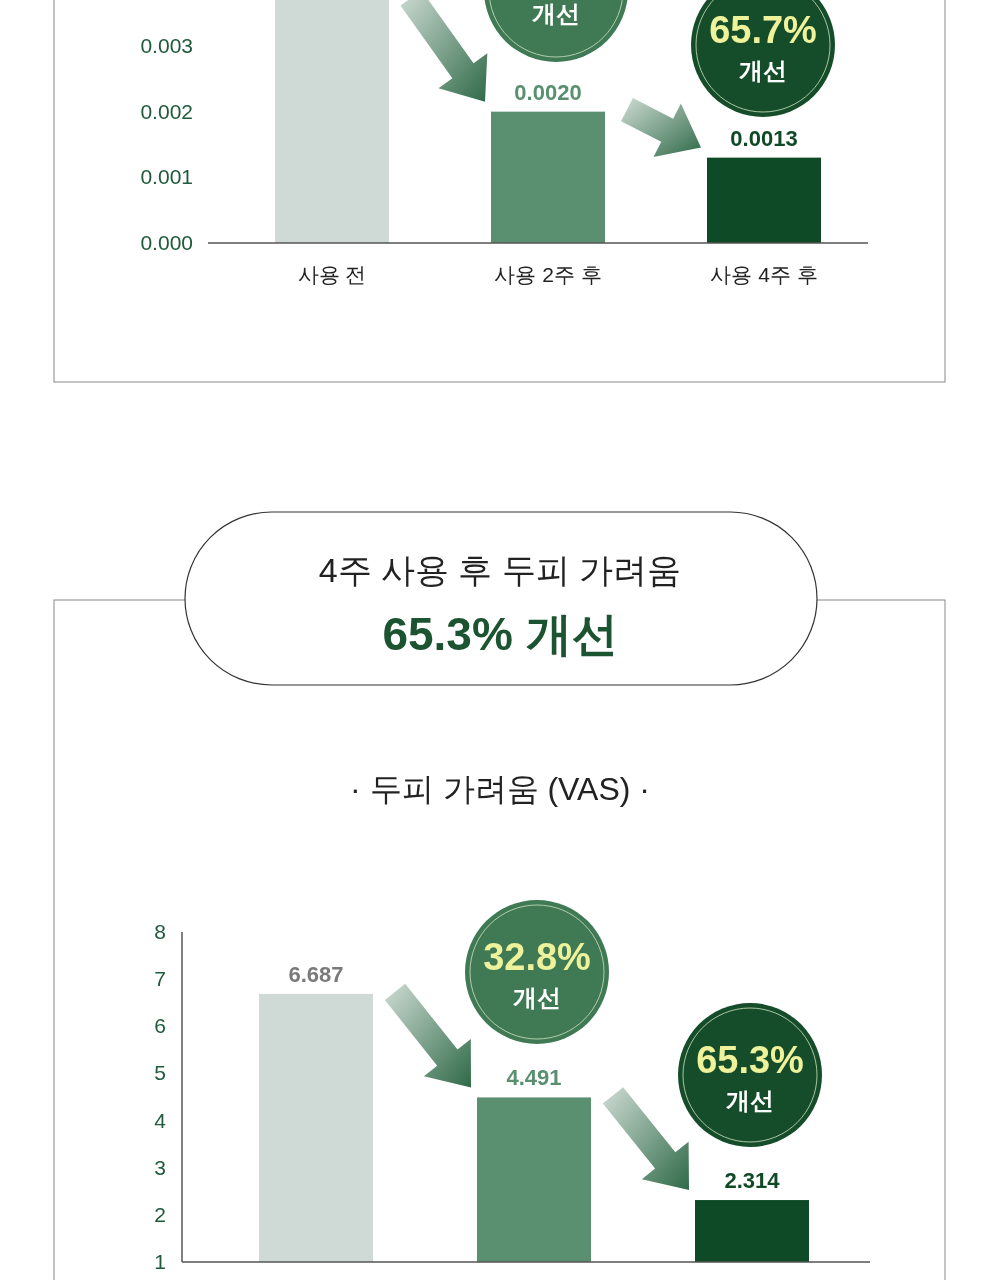 This screenshot has height=1280, width=1000. What do you see at coordinates (500, 634) in the screenshot?
I see `chart-subtitle: 65.3% 개선` at bounding box center [500, 634].